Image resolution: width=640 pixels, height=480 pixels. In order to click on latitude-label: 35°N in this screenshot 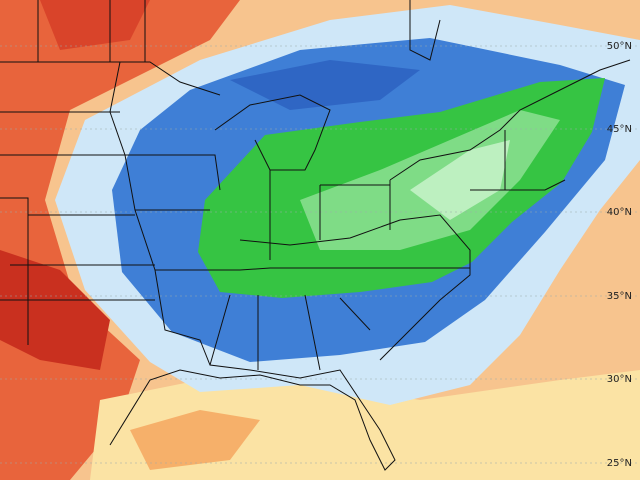, I will do `click(619, 296)`.